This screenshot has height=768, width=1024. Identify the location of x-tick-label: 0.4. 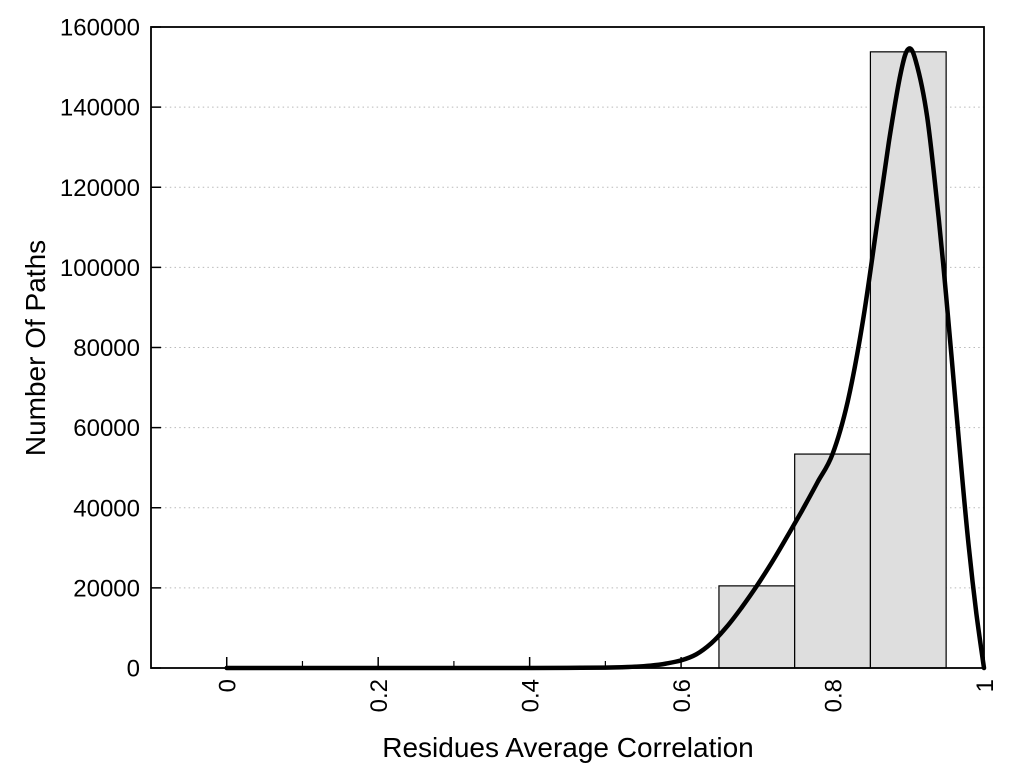
(531, 695).